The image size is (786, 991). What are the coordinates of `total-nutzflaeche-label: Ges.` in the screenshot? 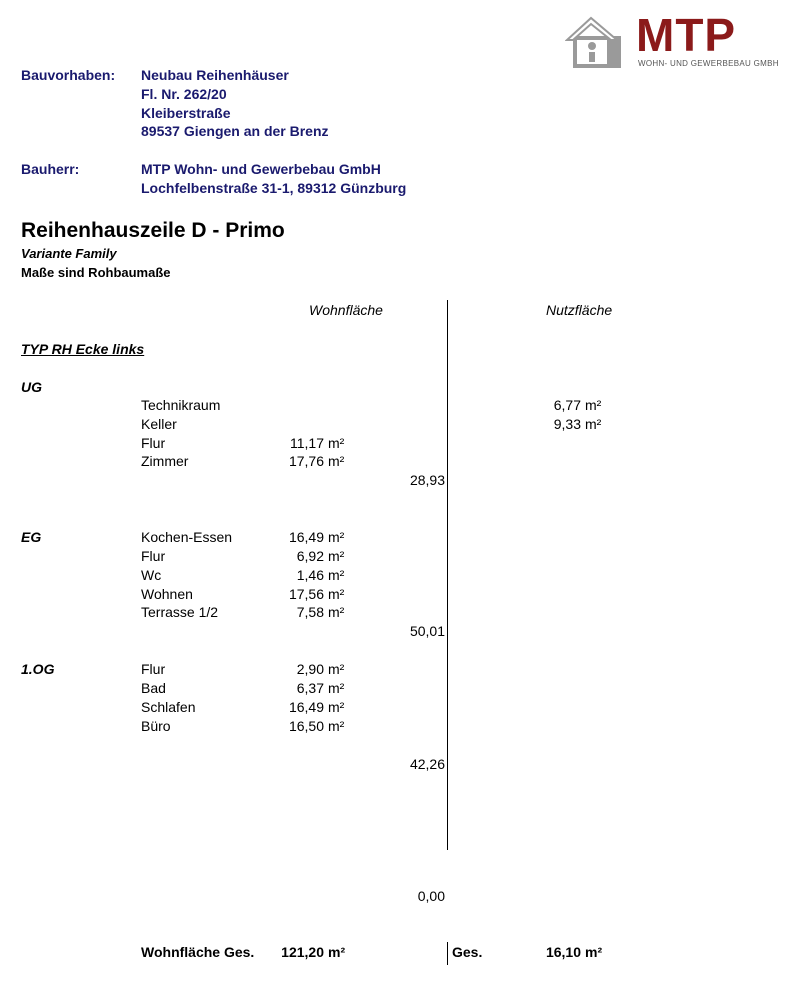 It's located at (467, 952).